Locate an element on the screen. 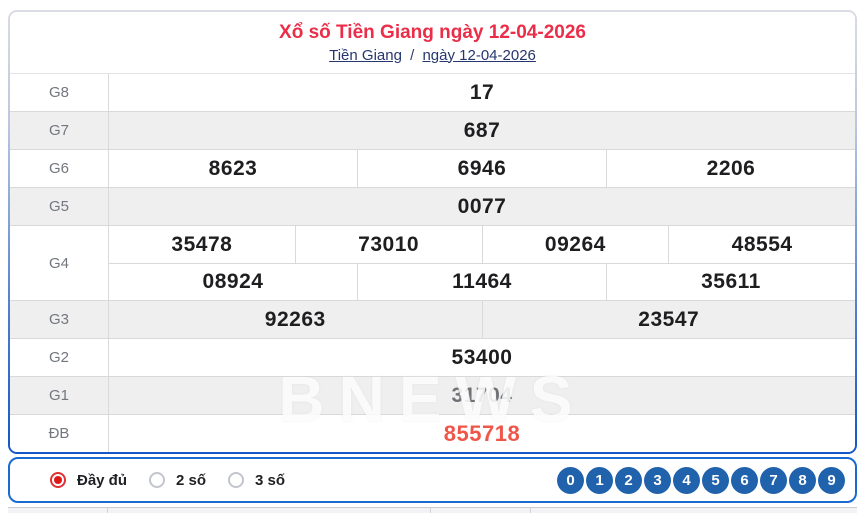 The width and height of the screenshot is (865, 513). digit-button: 1 is located at coordinates (599, 480).